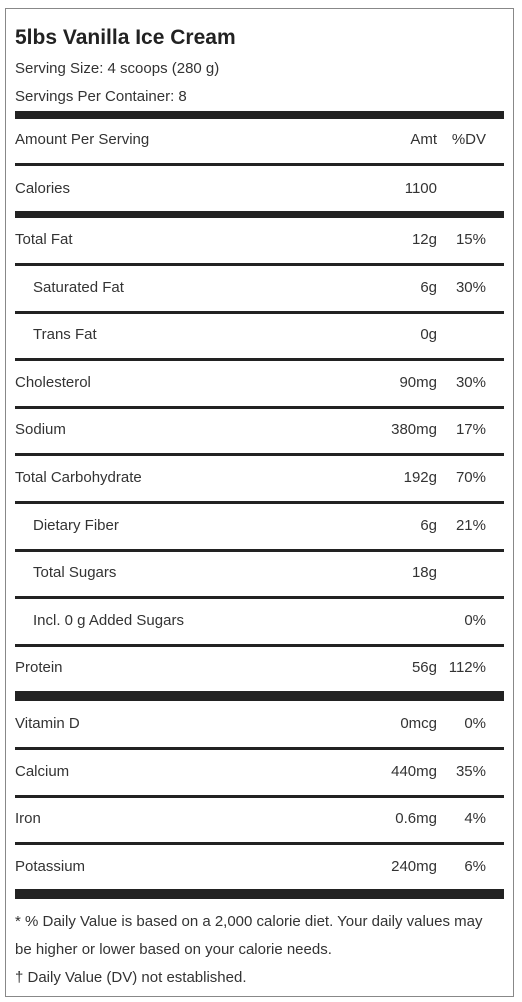 The image size is (522, 1002). I want to click on nutrient-amount: 440mg, so click(414, 771).